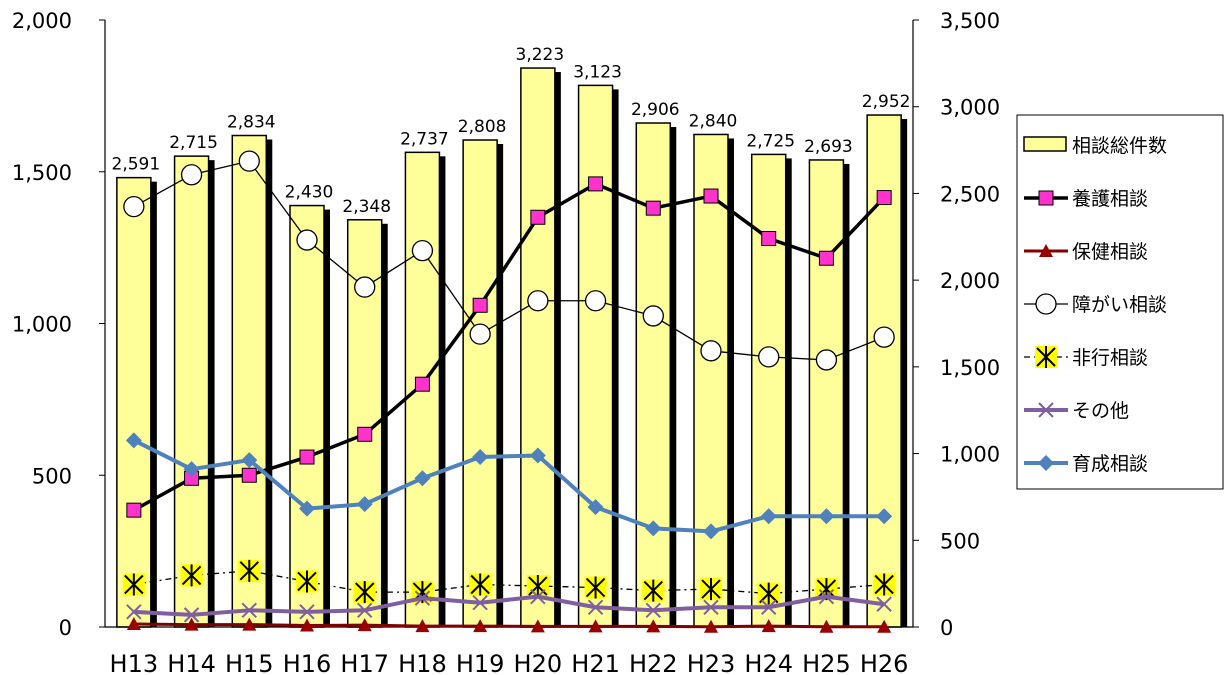  I want to click on x-tick-label: H24, so click(768, 662).